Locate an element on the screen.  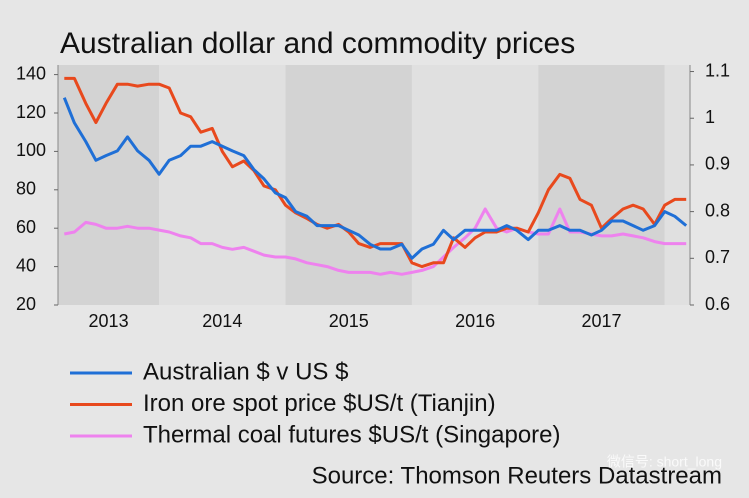
y2-tick-label: 1.1 is located at coordinates (717, 70).